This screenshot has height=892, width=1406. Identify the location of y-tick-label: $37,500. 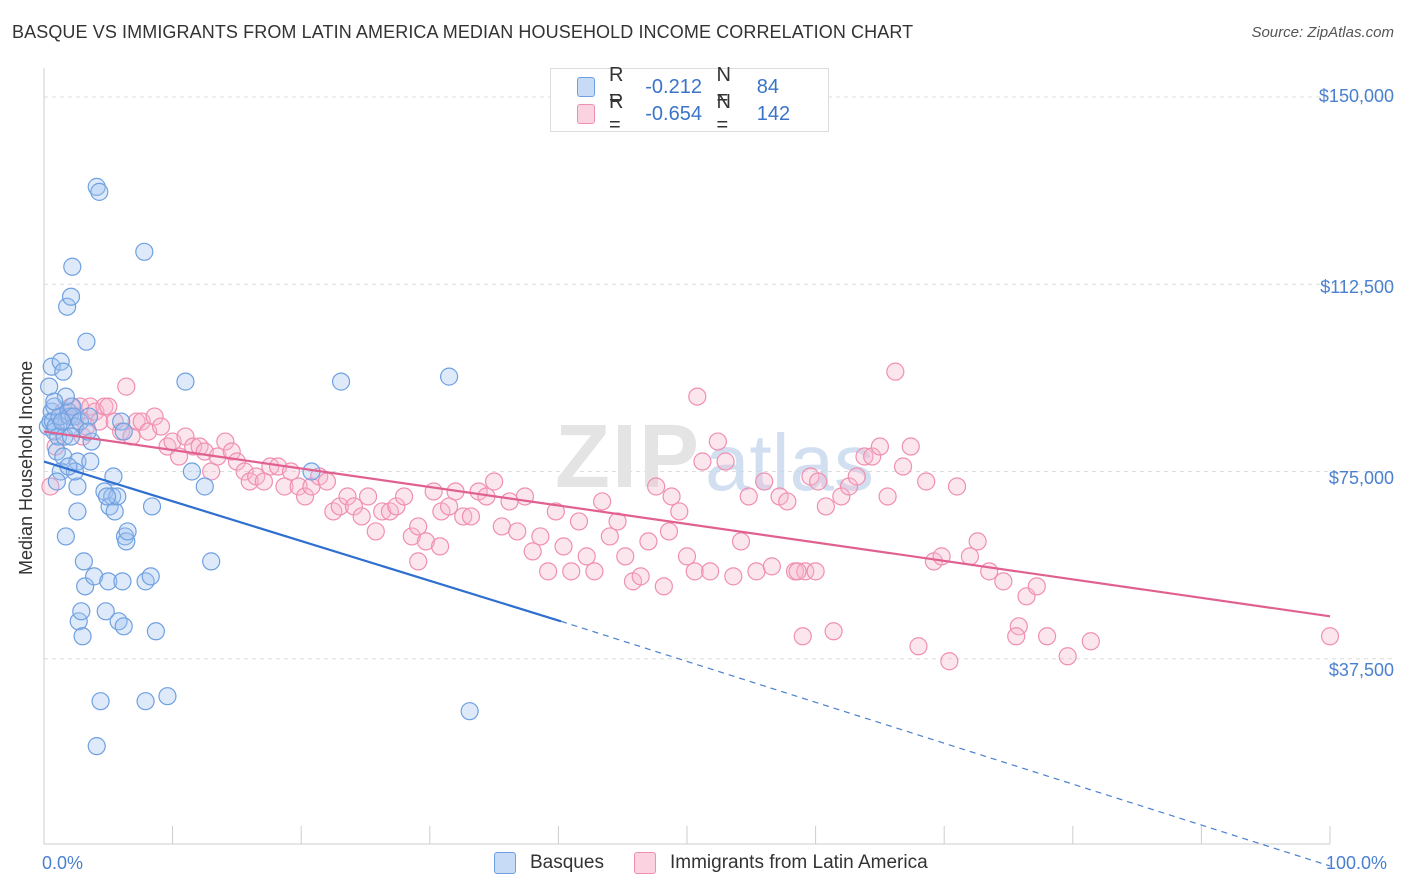
(1361, 670).